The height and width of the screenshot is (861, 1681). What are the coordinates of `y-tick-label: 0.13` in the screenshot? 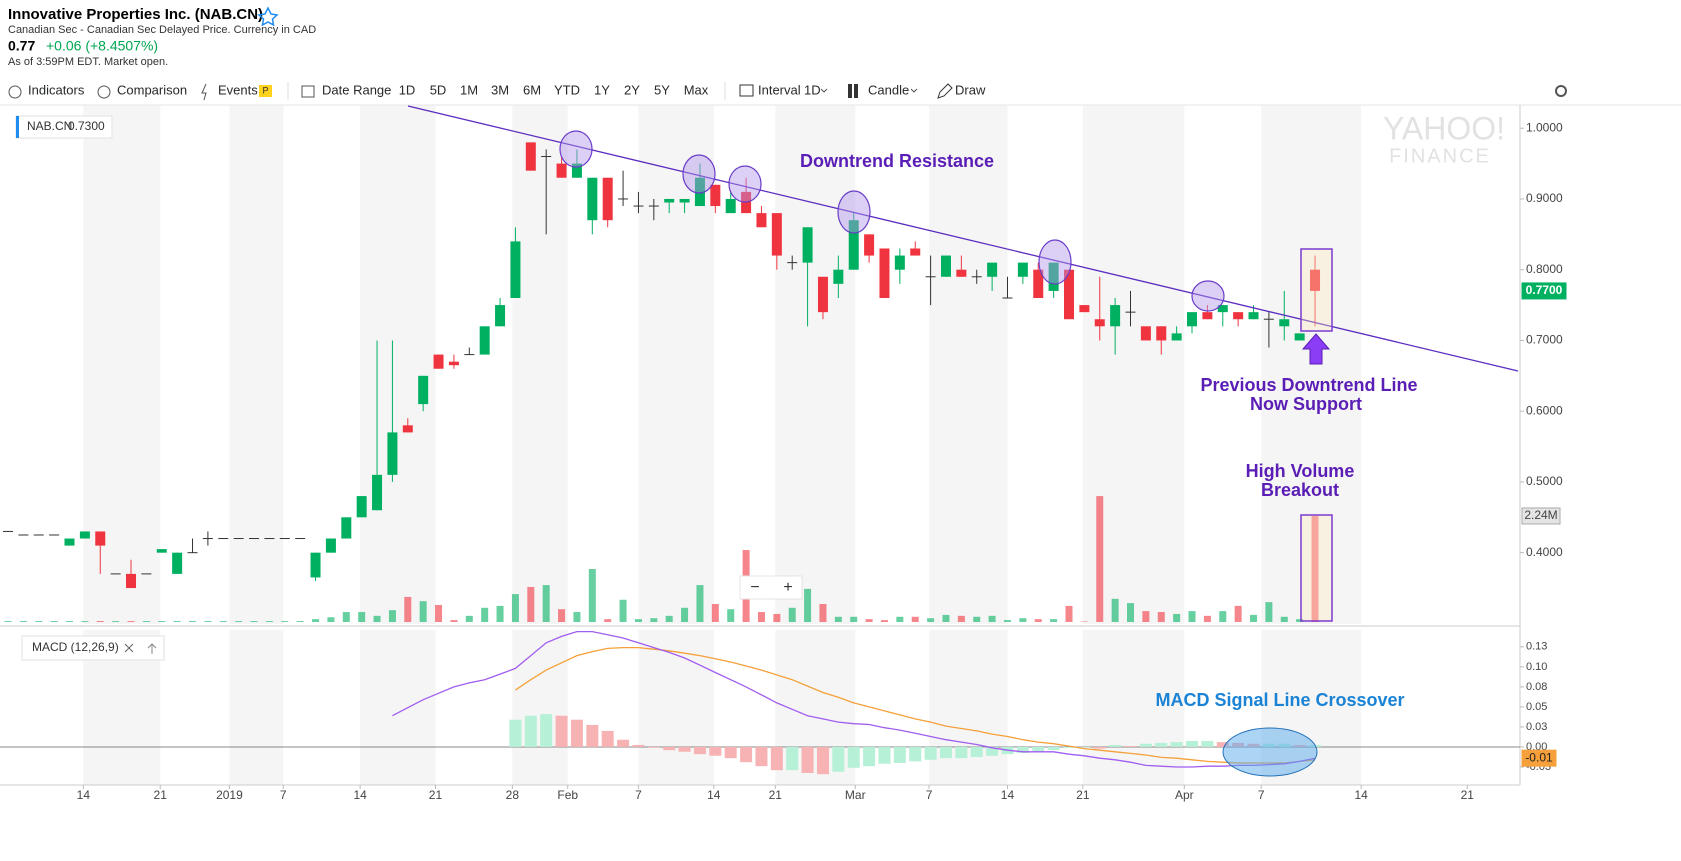 It's located at (1536, 647).